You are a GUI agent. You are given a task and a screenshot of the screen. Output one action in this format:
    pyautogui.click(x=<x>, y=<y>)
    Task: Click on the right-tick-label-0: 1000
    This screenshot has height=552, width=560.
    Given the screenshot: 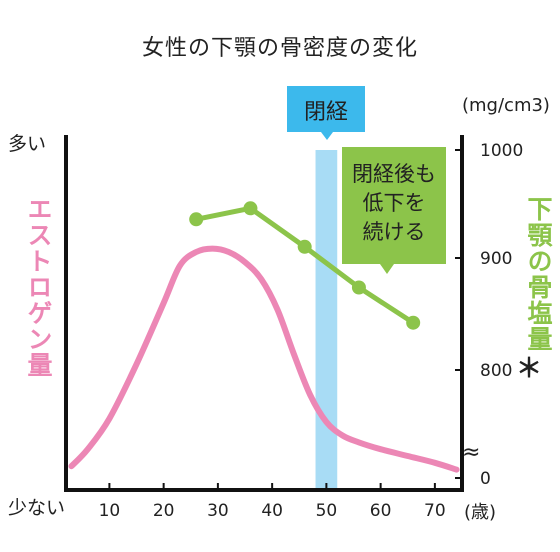 What is the action you would take?
    pyautogui.click(x=501, y=151)
    